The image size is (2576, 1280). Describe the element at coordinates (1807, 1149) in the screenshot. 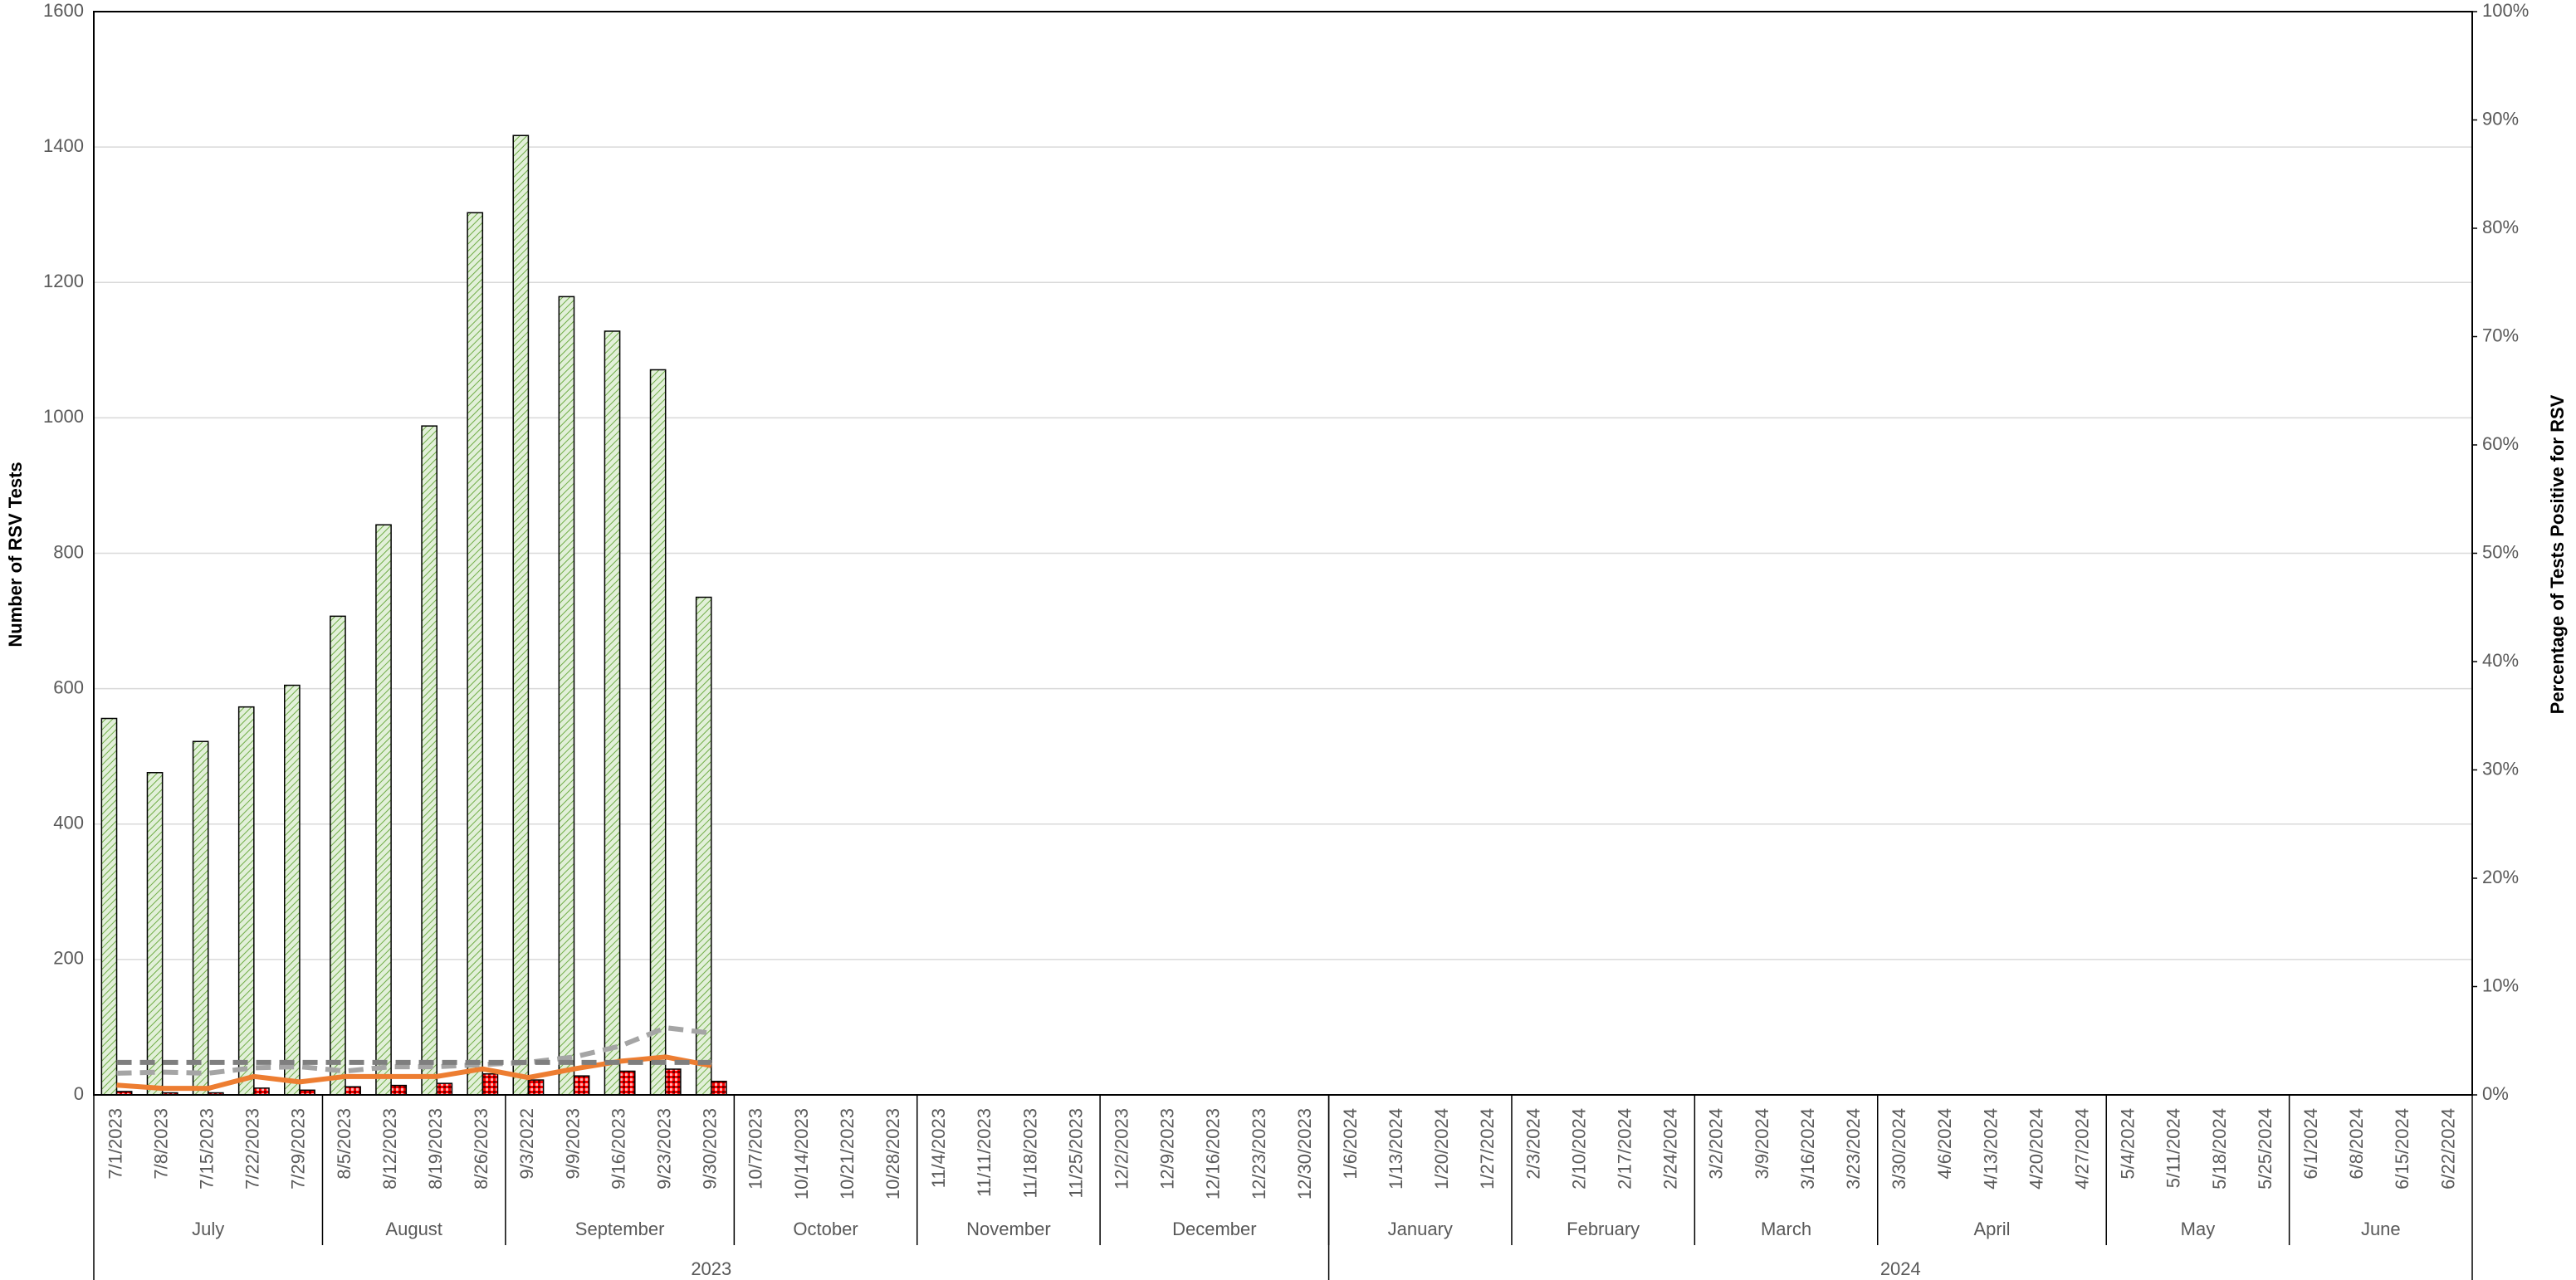

I see `x-tick-label: 3/16/2024` at that location.